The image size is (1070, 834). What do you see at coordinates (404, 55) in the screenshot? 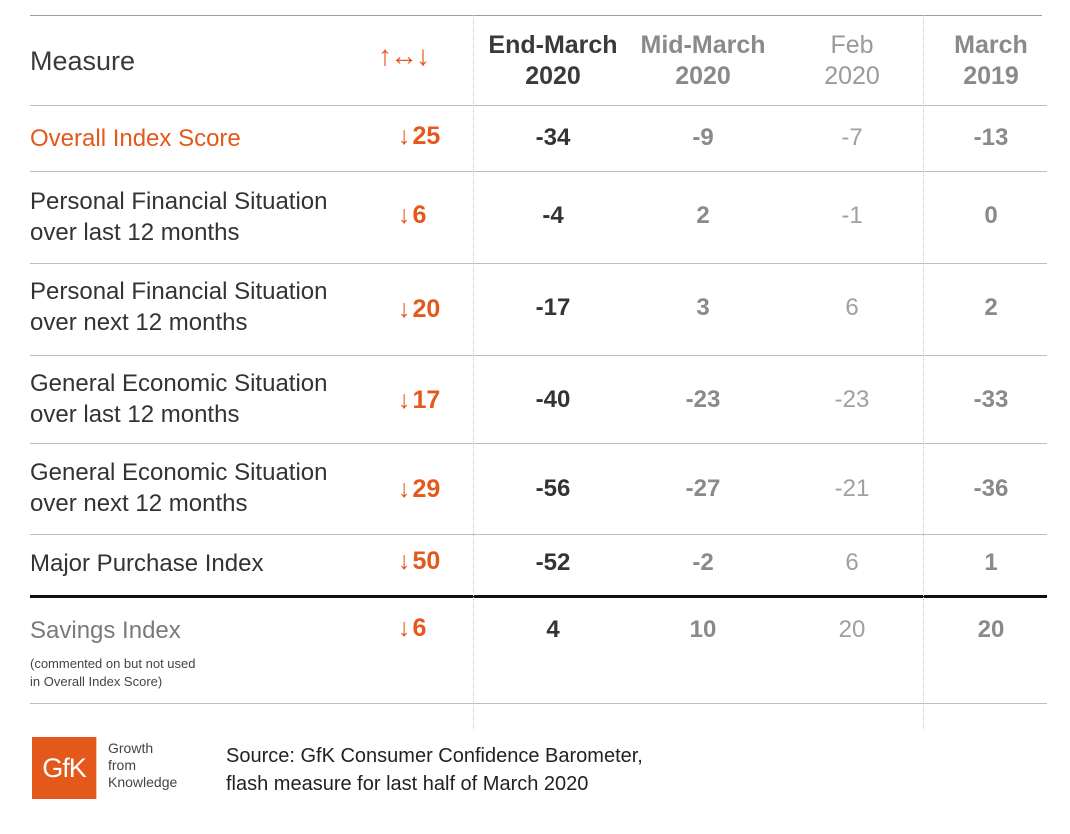
I see `change-arrows-header: ↑↔↓` at bounding box center [404, 55].